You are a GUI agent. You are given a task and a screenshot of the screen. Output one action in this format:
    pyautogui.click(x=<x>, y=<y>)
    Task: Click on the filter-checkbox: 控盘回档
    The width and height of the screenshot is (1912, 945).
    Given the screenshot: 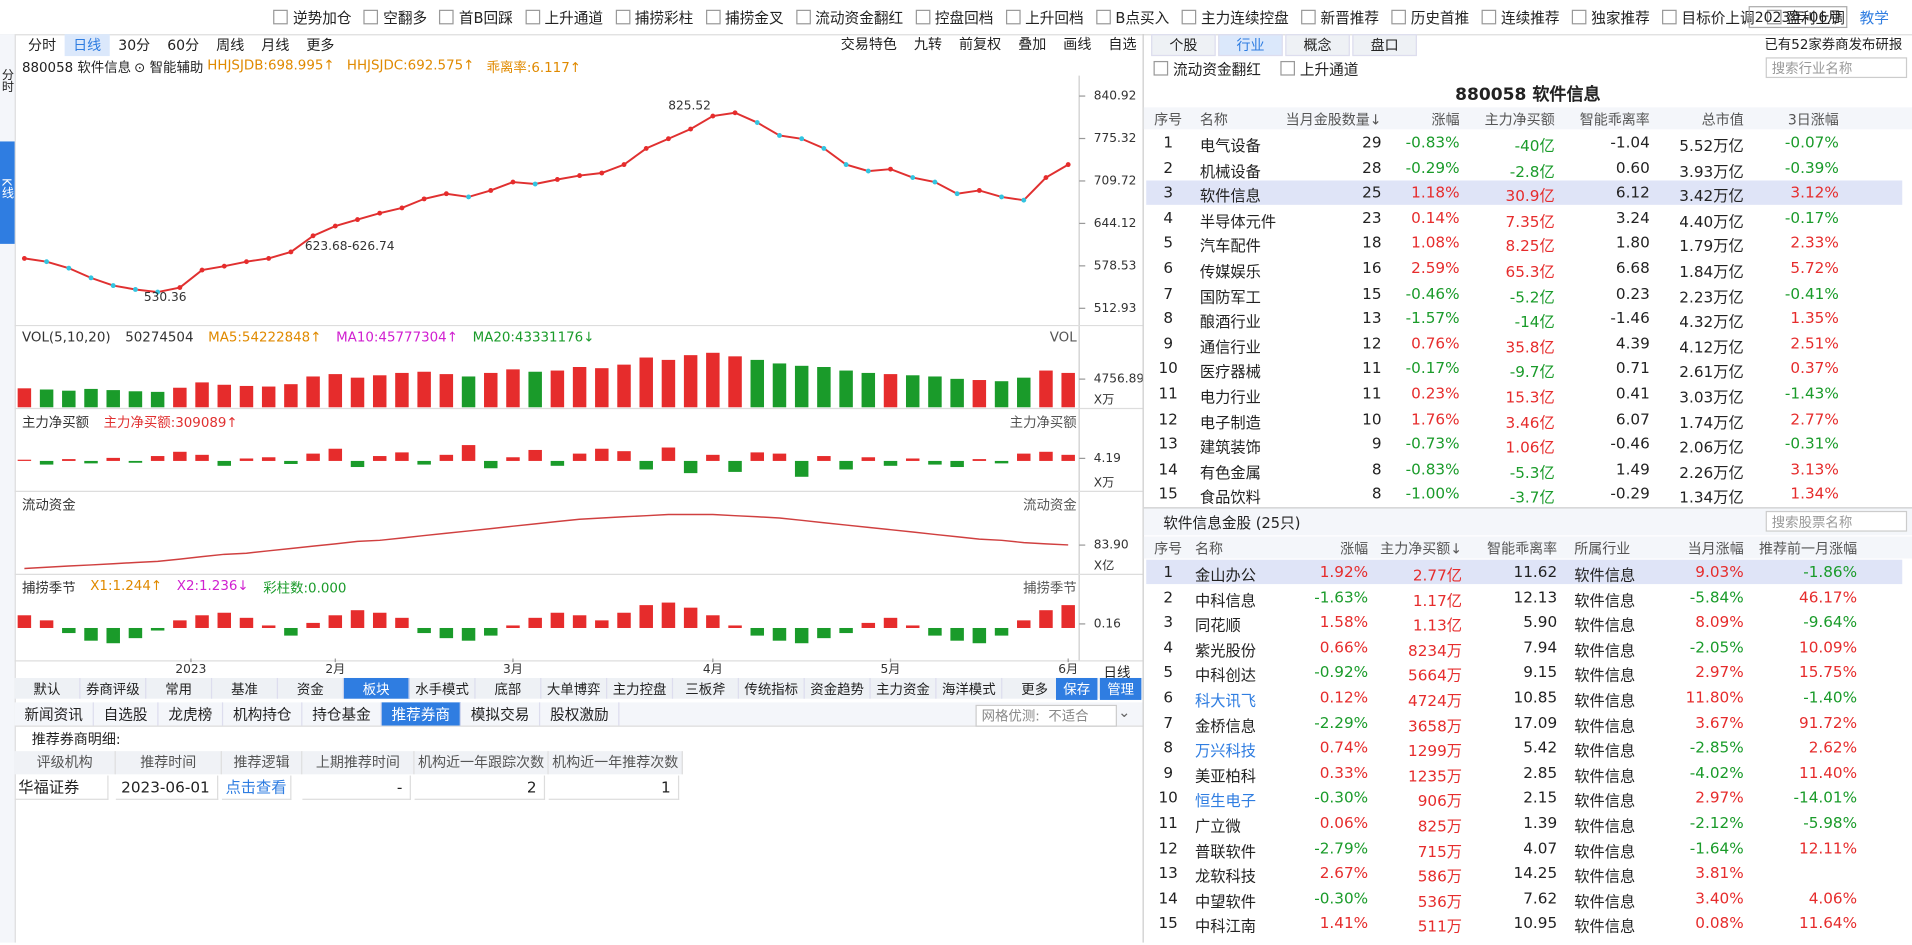 What is the action you would take?
    pyautogui.click(x=954, y=17)
    